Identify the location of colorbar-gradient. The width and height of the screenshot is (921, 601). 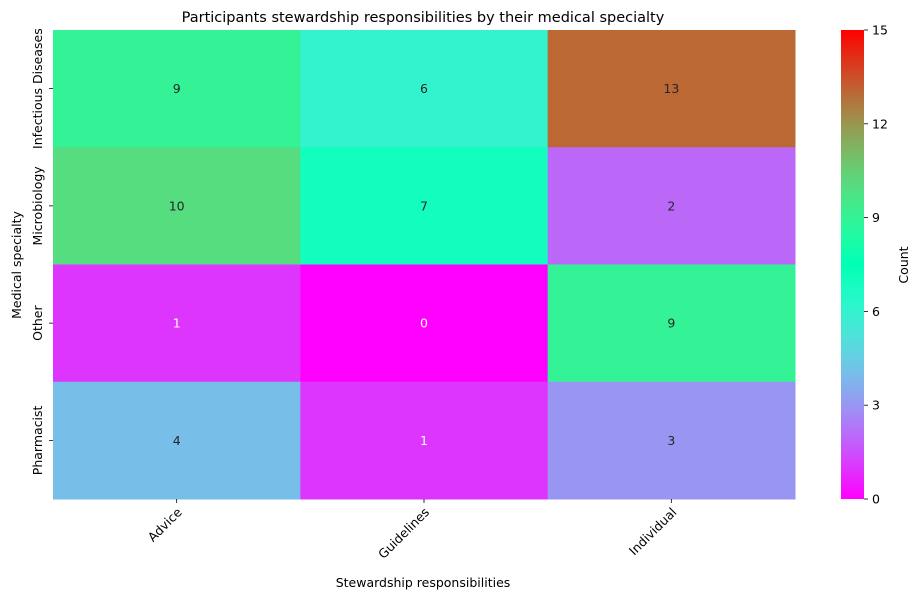
(852, 264).